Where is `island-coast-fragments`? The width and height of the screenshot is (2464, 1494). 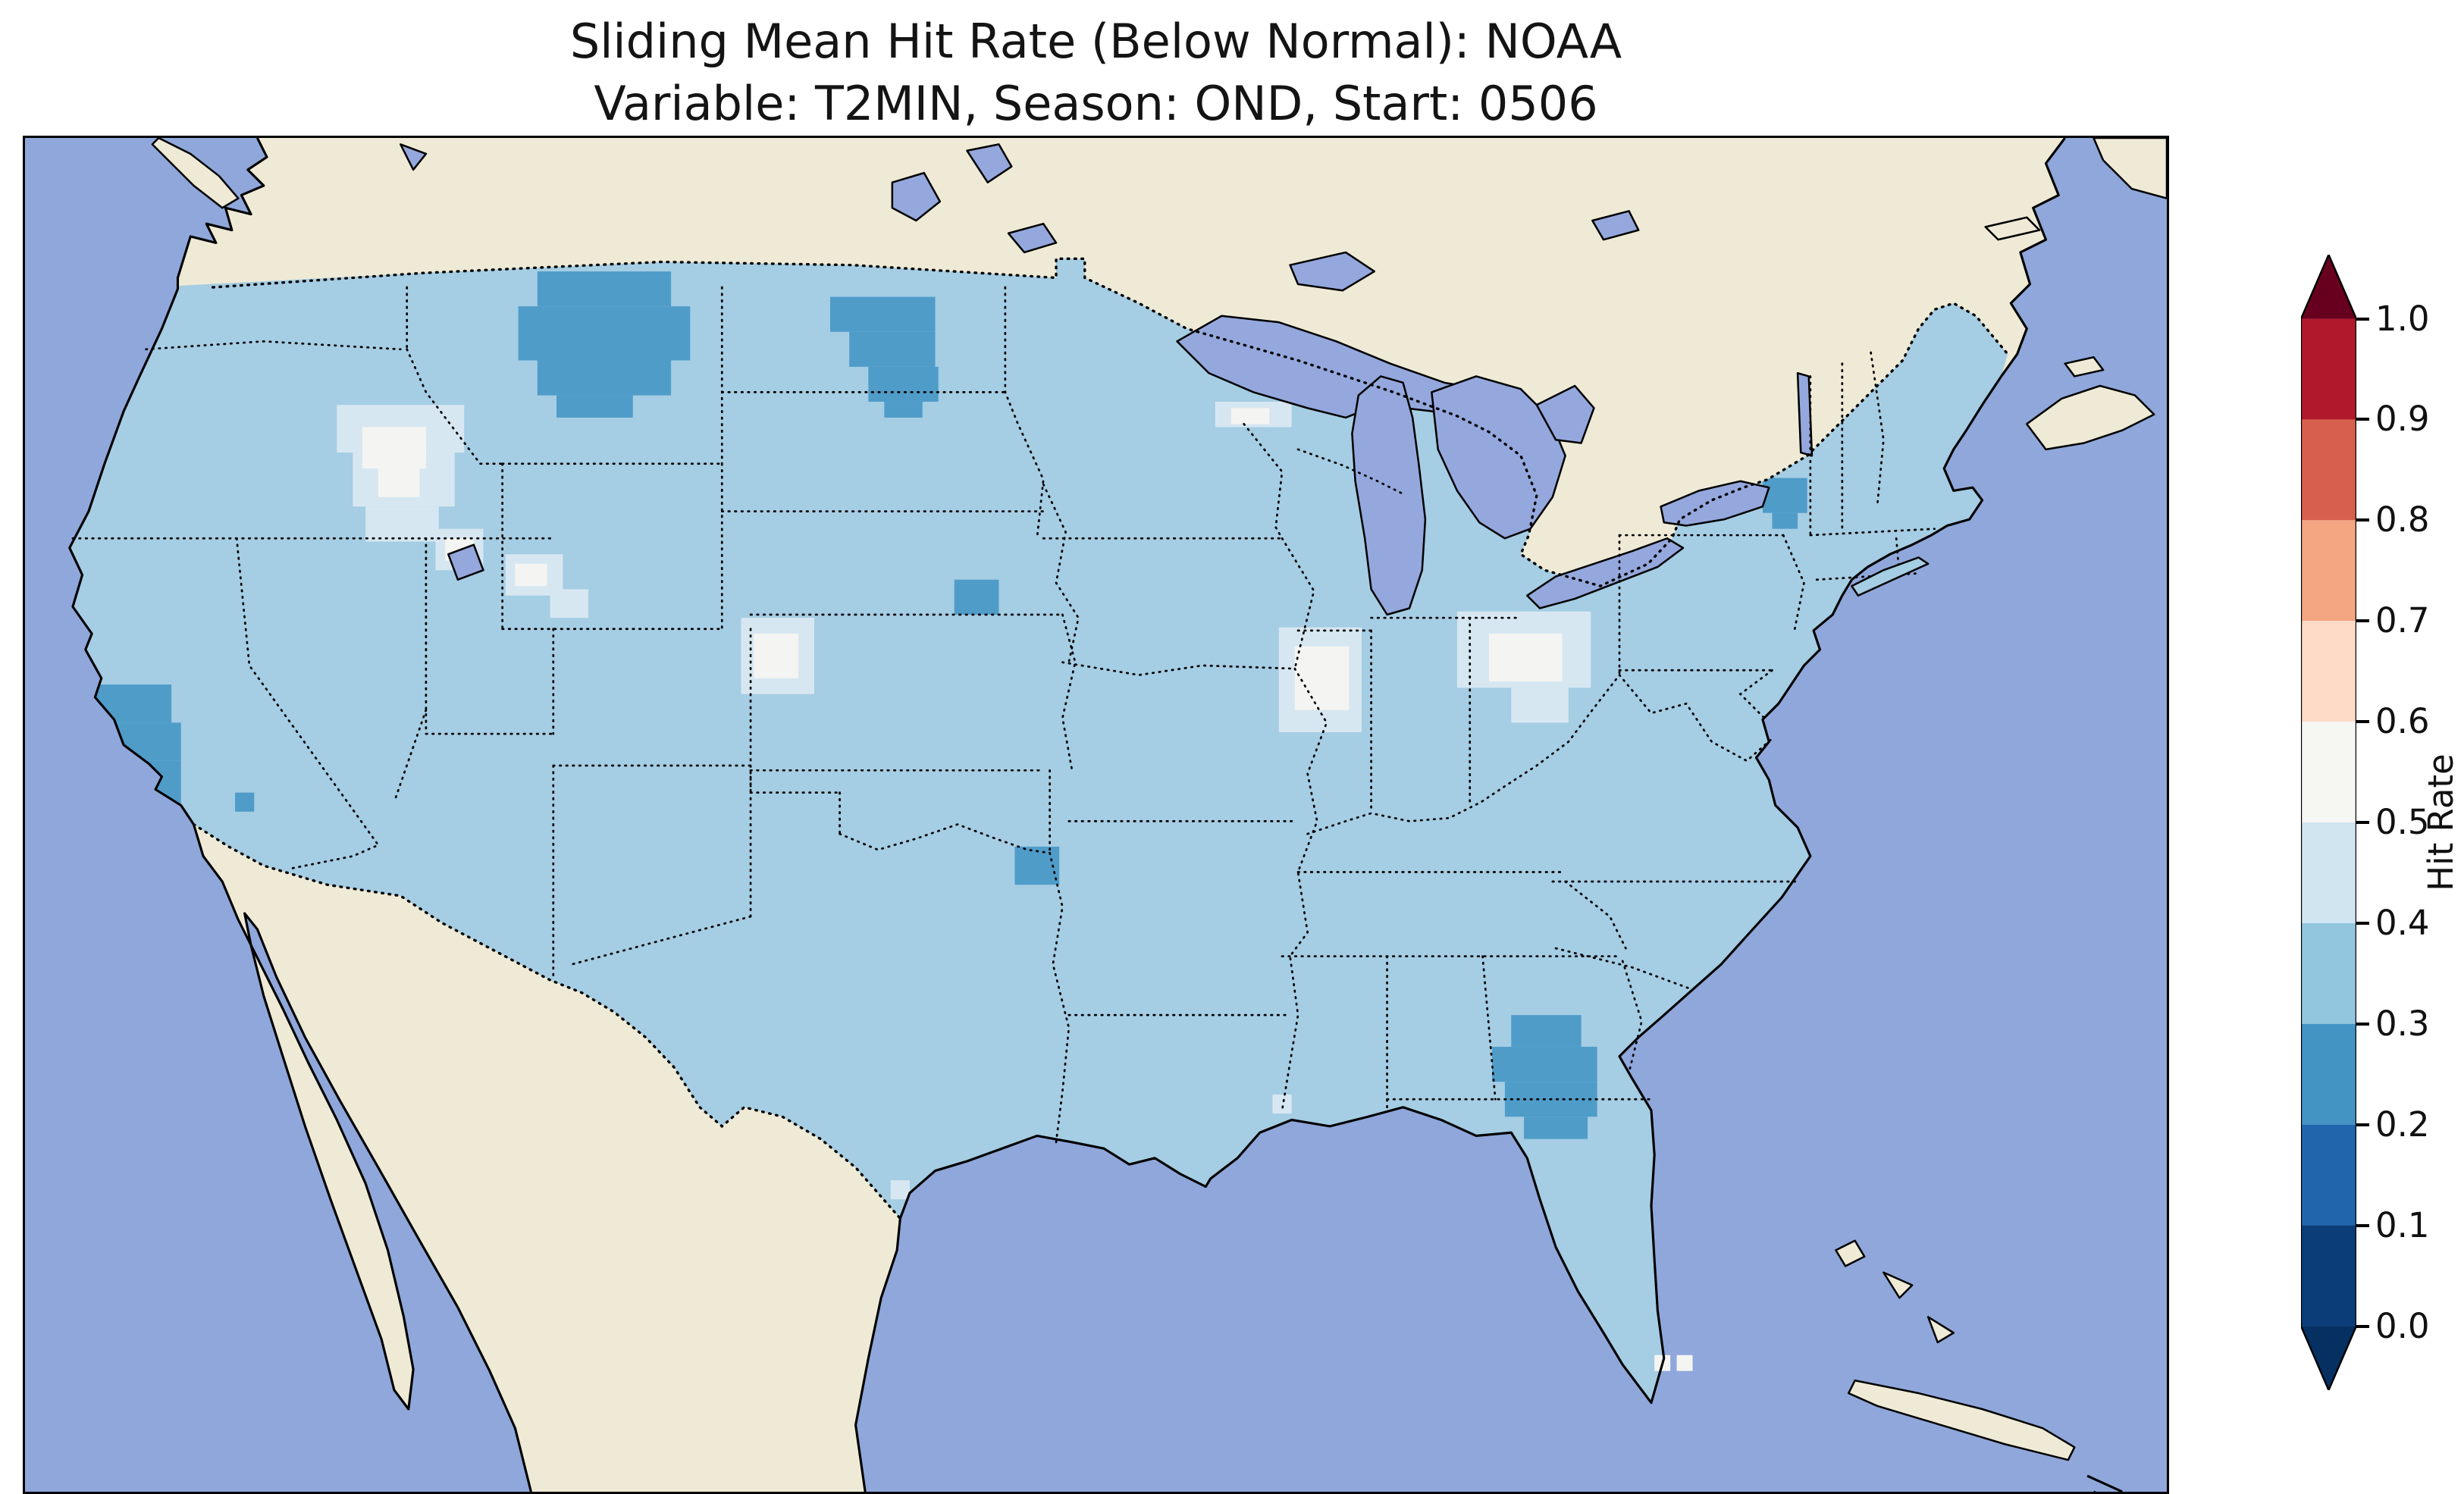 island-coast-fragments is located at coordinates (2104, 1483).